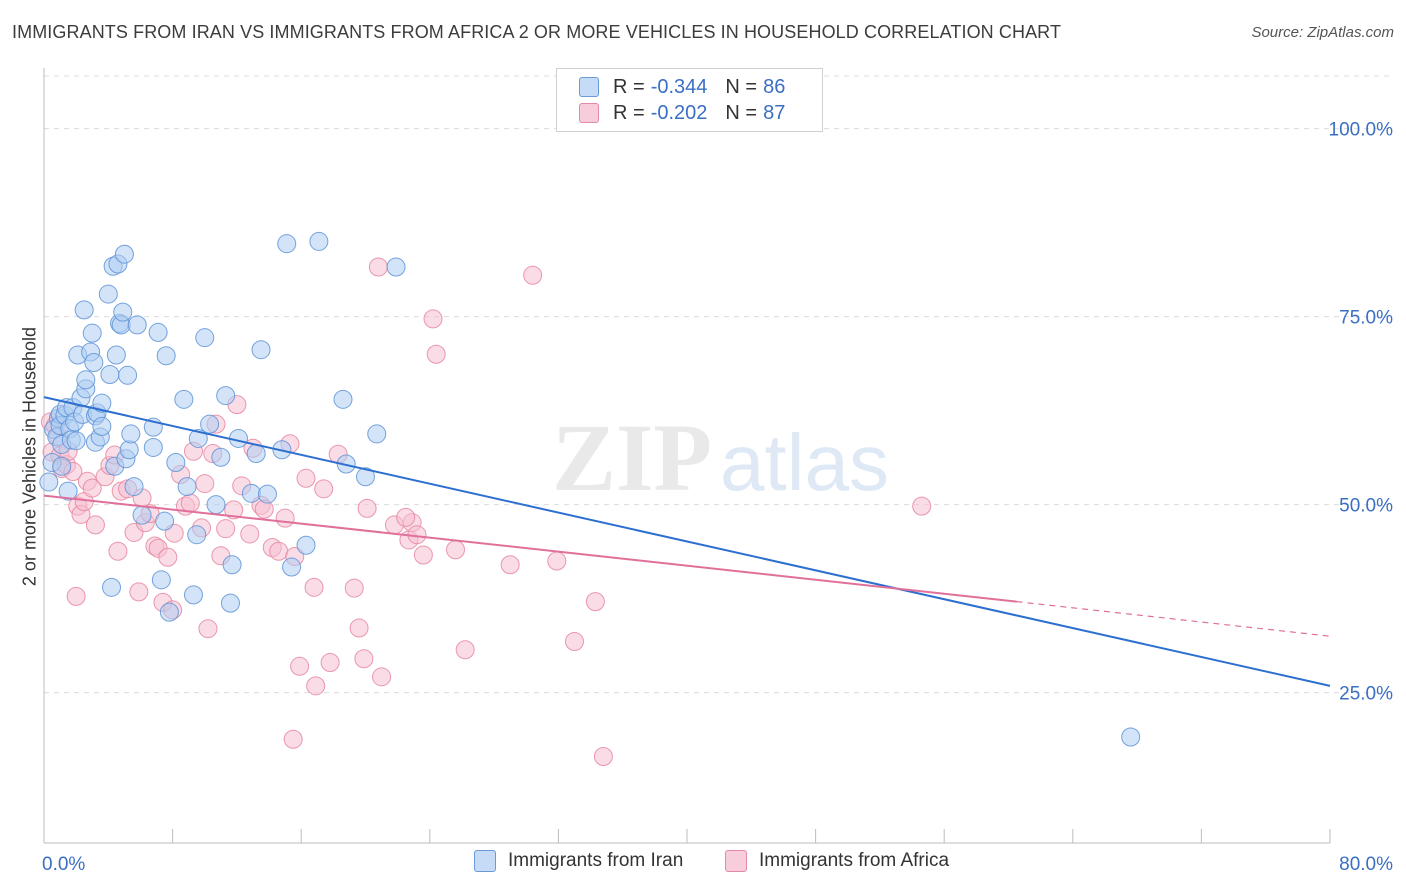  I want to click on x-tick-label-max: 80.0%, so click(1366, 864).